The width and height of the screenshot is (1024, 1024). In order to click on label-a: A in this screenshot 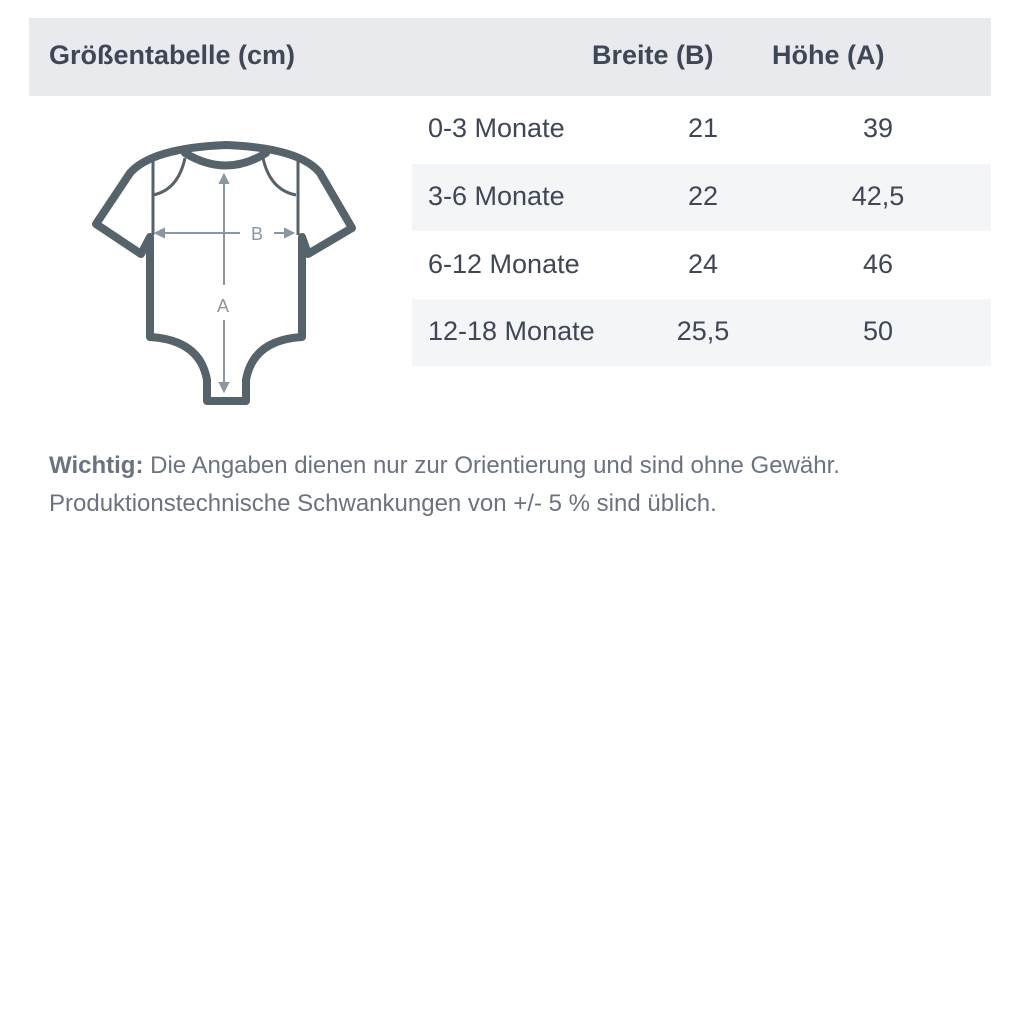, I will do `click(223, 306)`.